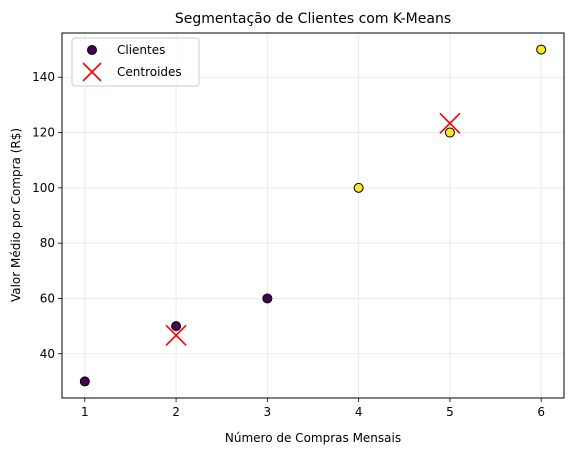  What do you see at coordinates (149, 72) in the screenshot?
I see `legend-centroides-label: Centroides` at bounding box center [149, 72].